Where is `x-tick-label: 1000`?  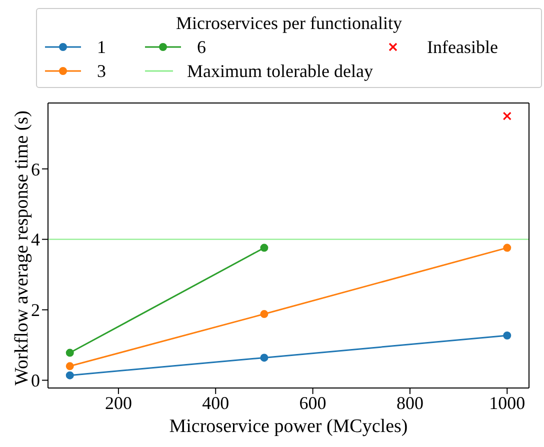 x-tick-label: 1000 is located at coordinates (507, 402).